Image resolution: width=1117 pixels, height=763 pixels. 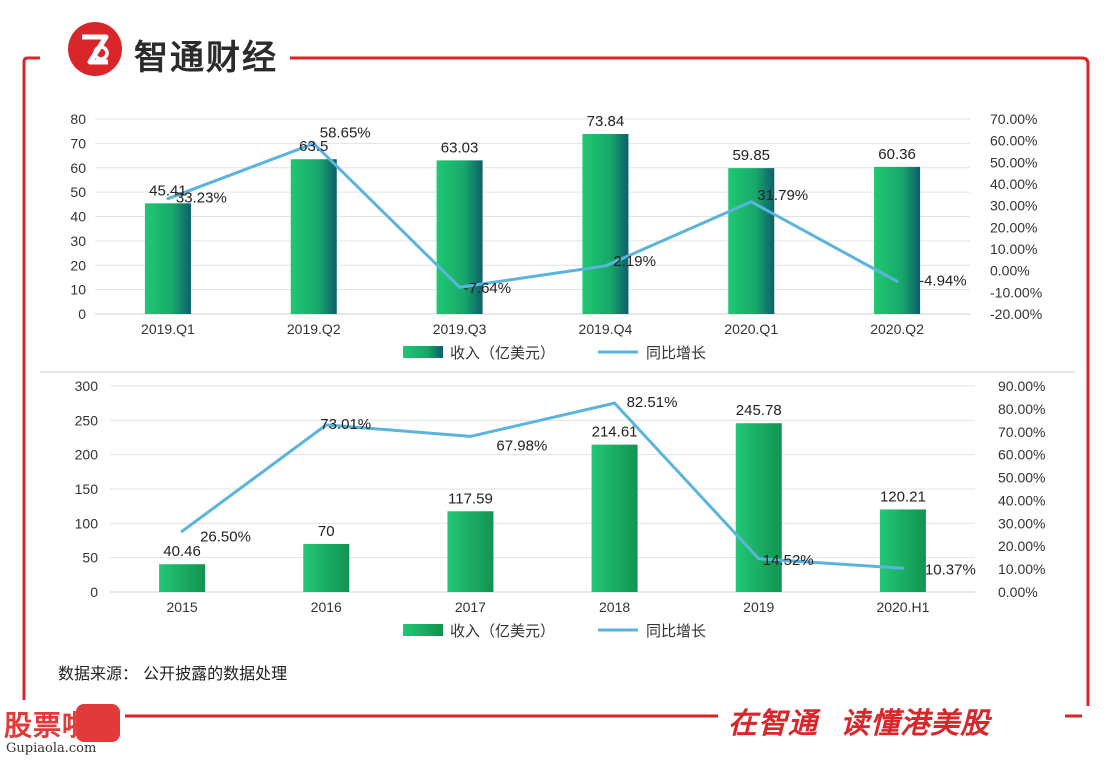 What do you see at coordinates (788, 560) in the screenshot?
I see `growth-value-label: 14.52%` at bounding box center [788, 560].